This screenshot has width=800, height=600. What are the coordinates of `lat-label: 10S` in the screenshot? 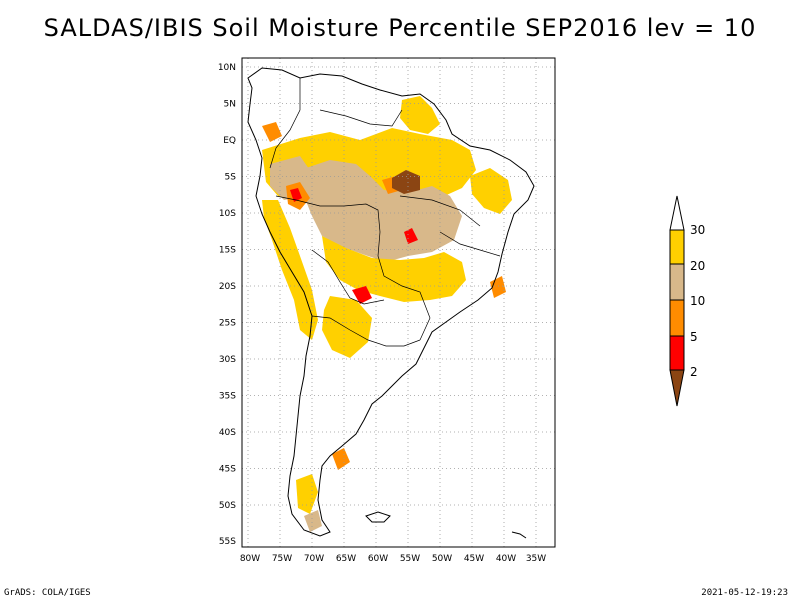 It's located at (227, 214).